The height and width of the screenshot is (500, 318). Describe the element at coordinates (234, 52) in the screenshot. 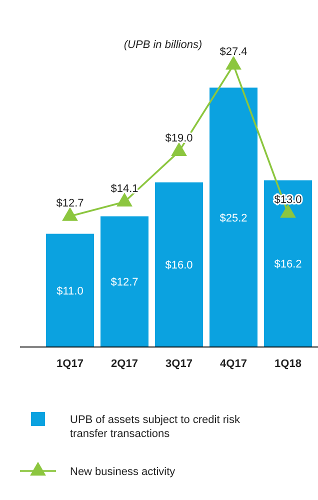

I see `data-label: $27.4` at that location.